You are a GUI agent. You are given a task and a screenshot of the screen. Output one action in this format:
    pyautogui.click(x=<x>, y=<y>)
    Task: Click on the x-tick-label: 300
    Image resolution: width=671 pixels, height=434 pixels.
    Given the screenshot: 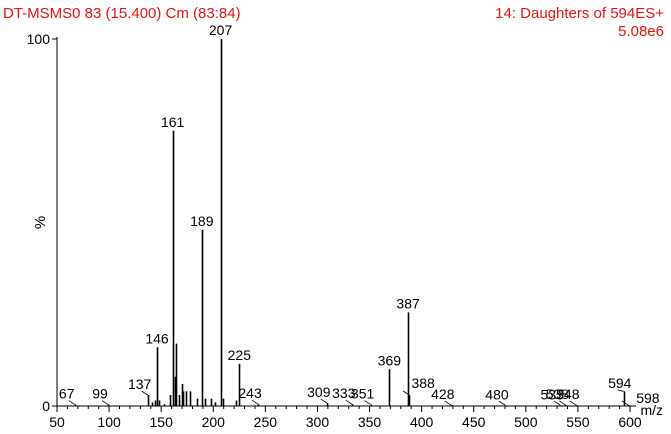 What is the action you would take?
    pyautogui.click(x=318, y=422)
    